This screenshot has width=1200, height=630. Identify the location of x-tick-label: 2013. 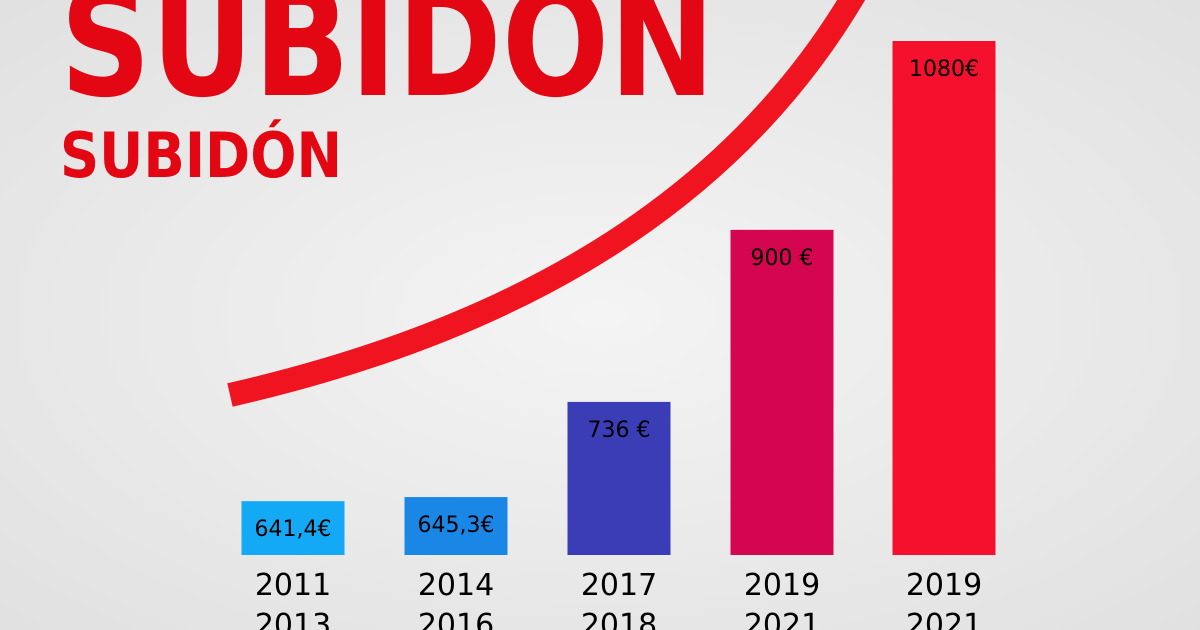
(293, 619).